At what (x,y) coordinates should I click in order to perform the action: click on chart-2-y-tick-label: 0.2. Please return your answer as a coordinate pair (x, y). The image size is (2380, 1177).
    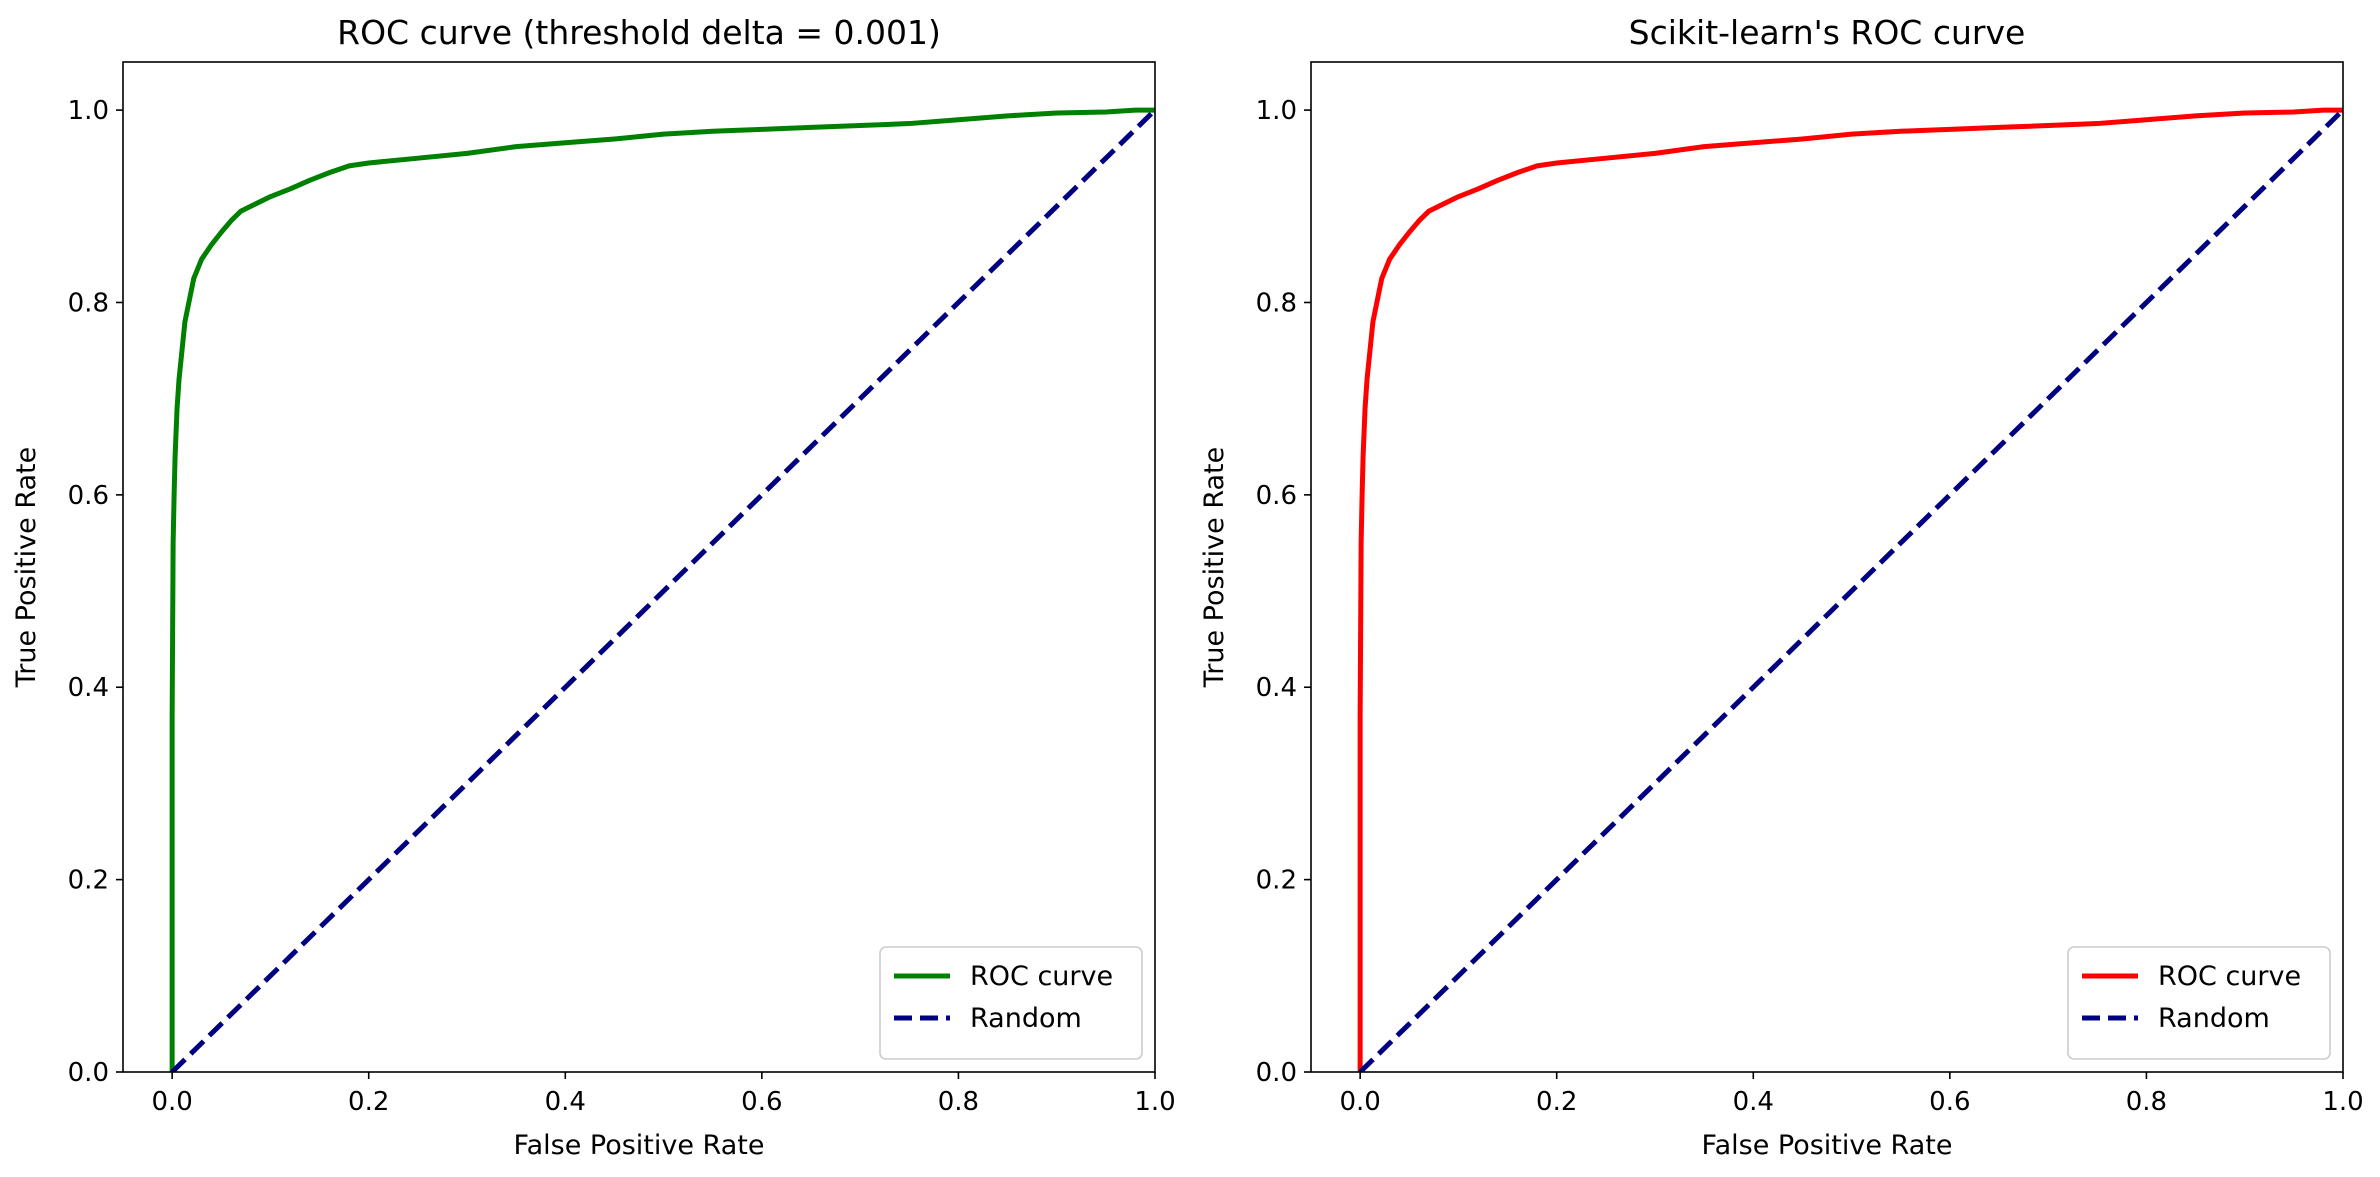
    Looking at the image, I should click on (1276, 881).